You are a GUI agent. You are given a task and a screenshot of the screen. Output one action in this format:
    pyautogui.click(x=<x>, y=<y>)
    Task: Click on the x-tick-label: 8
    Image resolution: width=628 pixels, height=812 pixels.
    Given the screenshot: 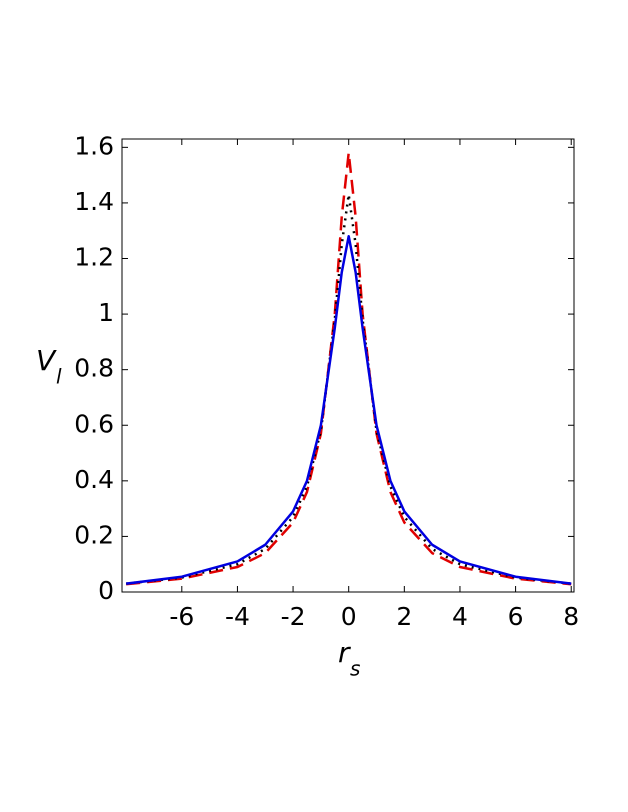 What is the action you would take?
    pyautogui.click(x=571, y=616)
    